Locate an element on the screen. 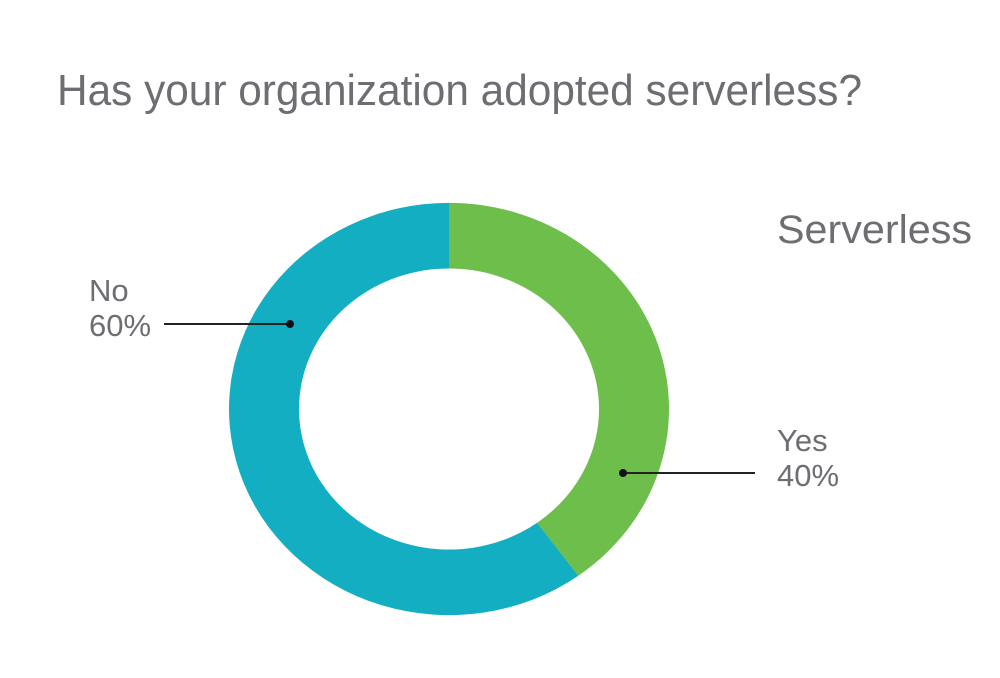 Image resolution: width=1000 pixels, height=678 pixels. callout-no: No 60% is located at coordinates (191, 308).